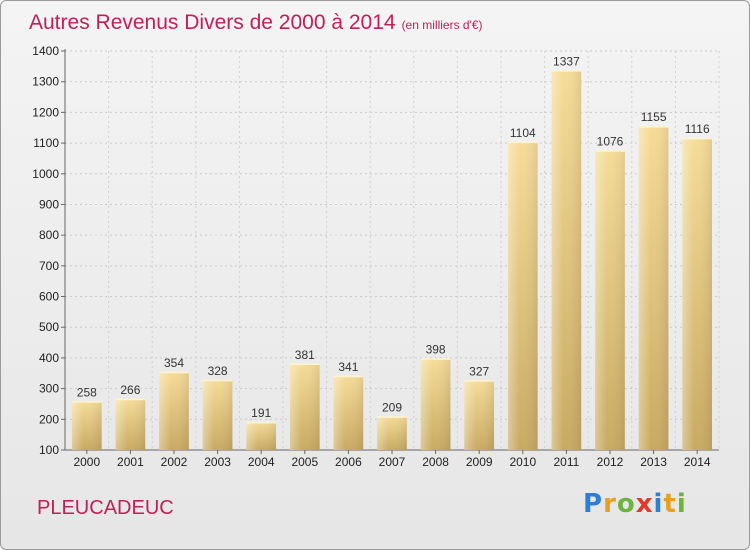 This screenshot has width=750, height=550. What do you see at coordinates (261, 436) in the screenshot?
I see `bar-shade-2004` at bounding box center [261, 436].